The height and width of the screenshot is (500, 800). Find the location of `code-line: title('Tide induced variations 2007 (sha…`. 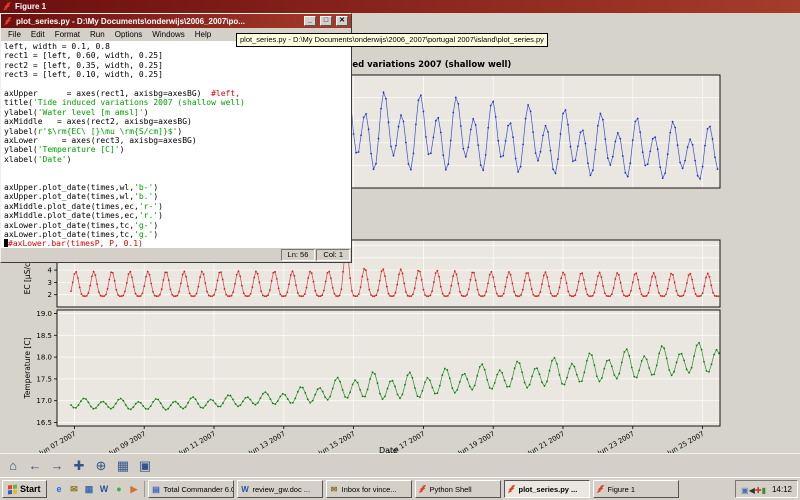

code-line: title('Tide induced variations 2007 (sha… is located at coordinates (124, 103).